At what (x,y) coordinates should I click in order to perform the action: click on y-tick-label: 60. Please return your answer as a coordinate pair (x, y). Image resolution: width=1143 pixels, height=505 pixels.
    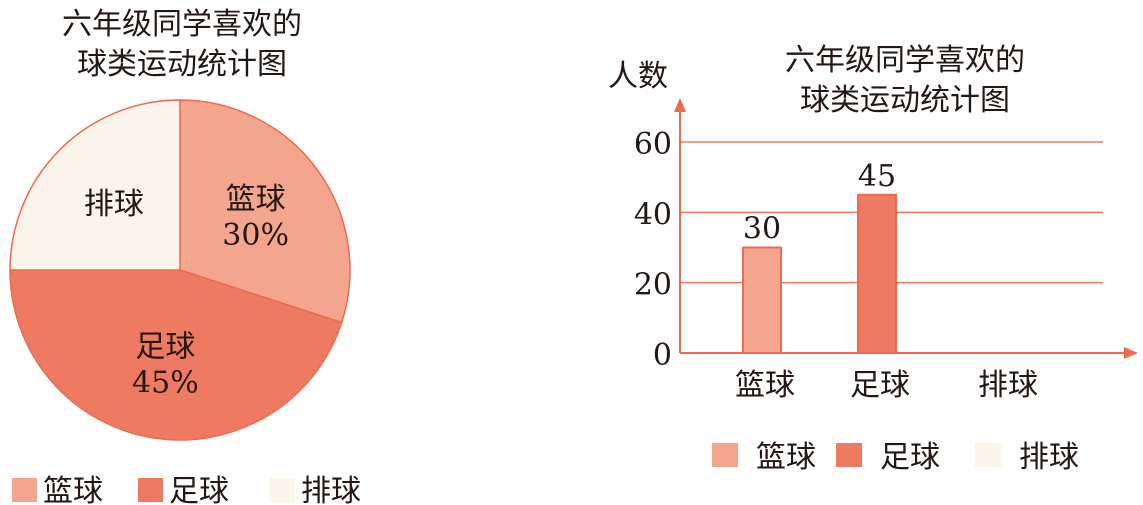
    Looking at the image, I should click on (653, 144).